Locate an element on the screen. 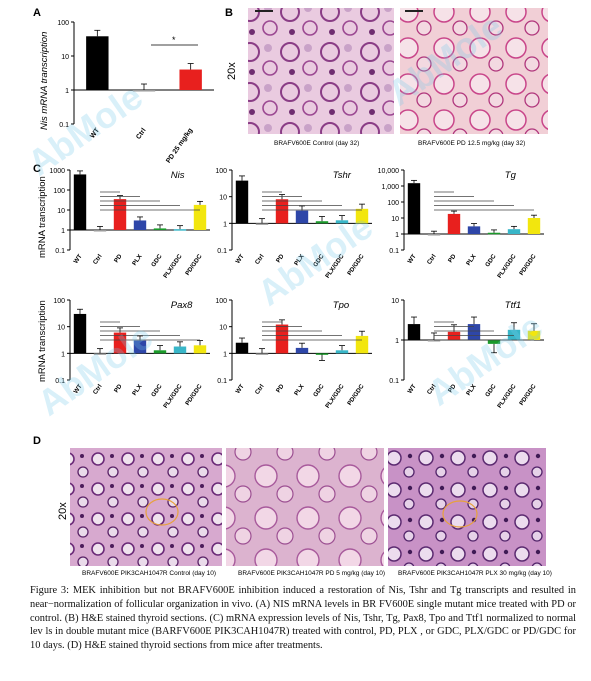 This screenshot has width=591, height=681. panel-c-ylabel-bottom: mRNA transcription is located at coordinates (42, 341).